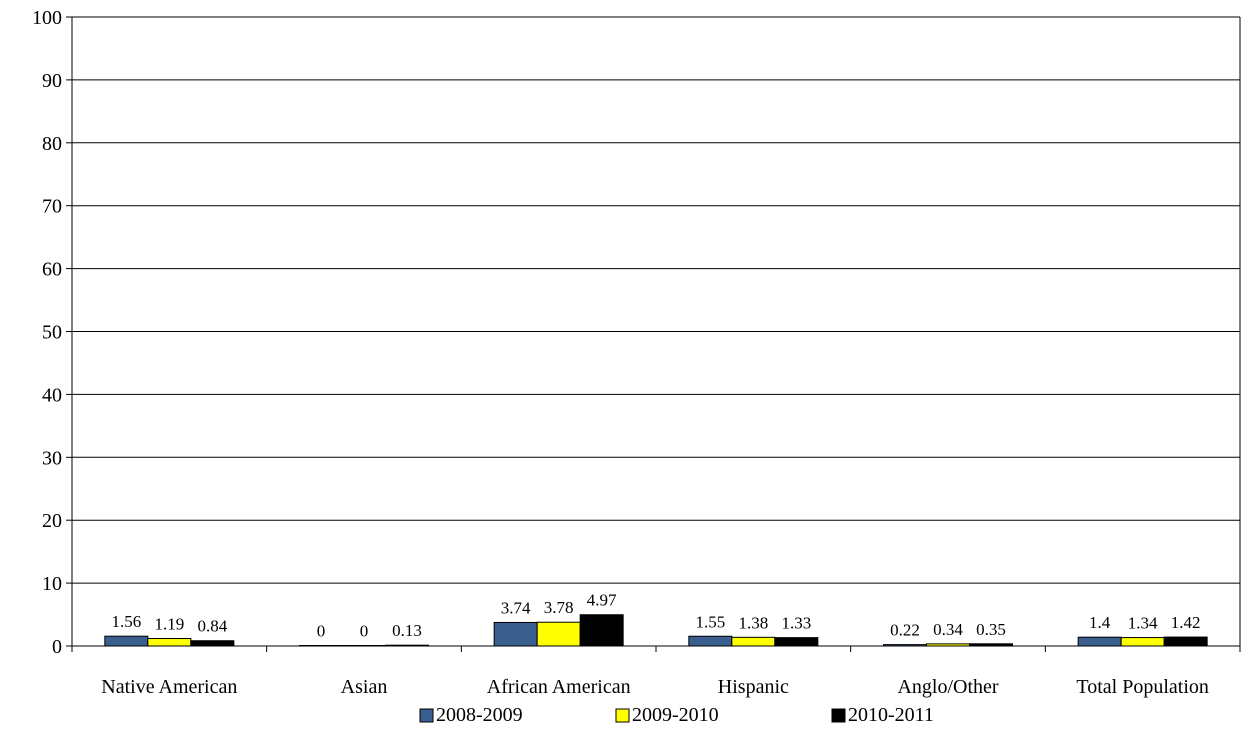  I want to click on data-label: 0.84, so click(212, 626).